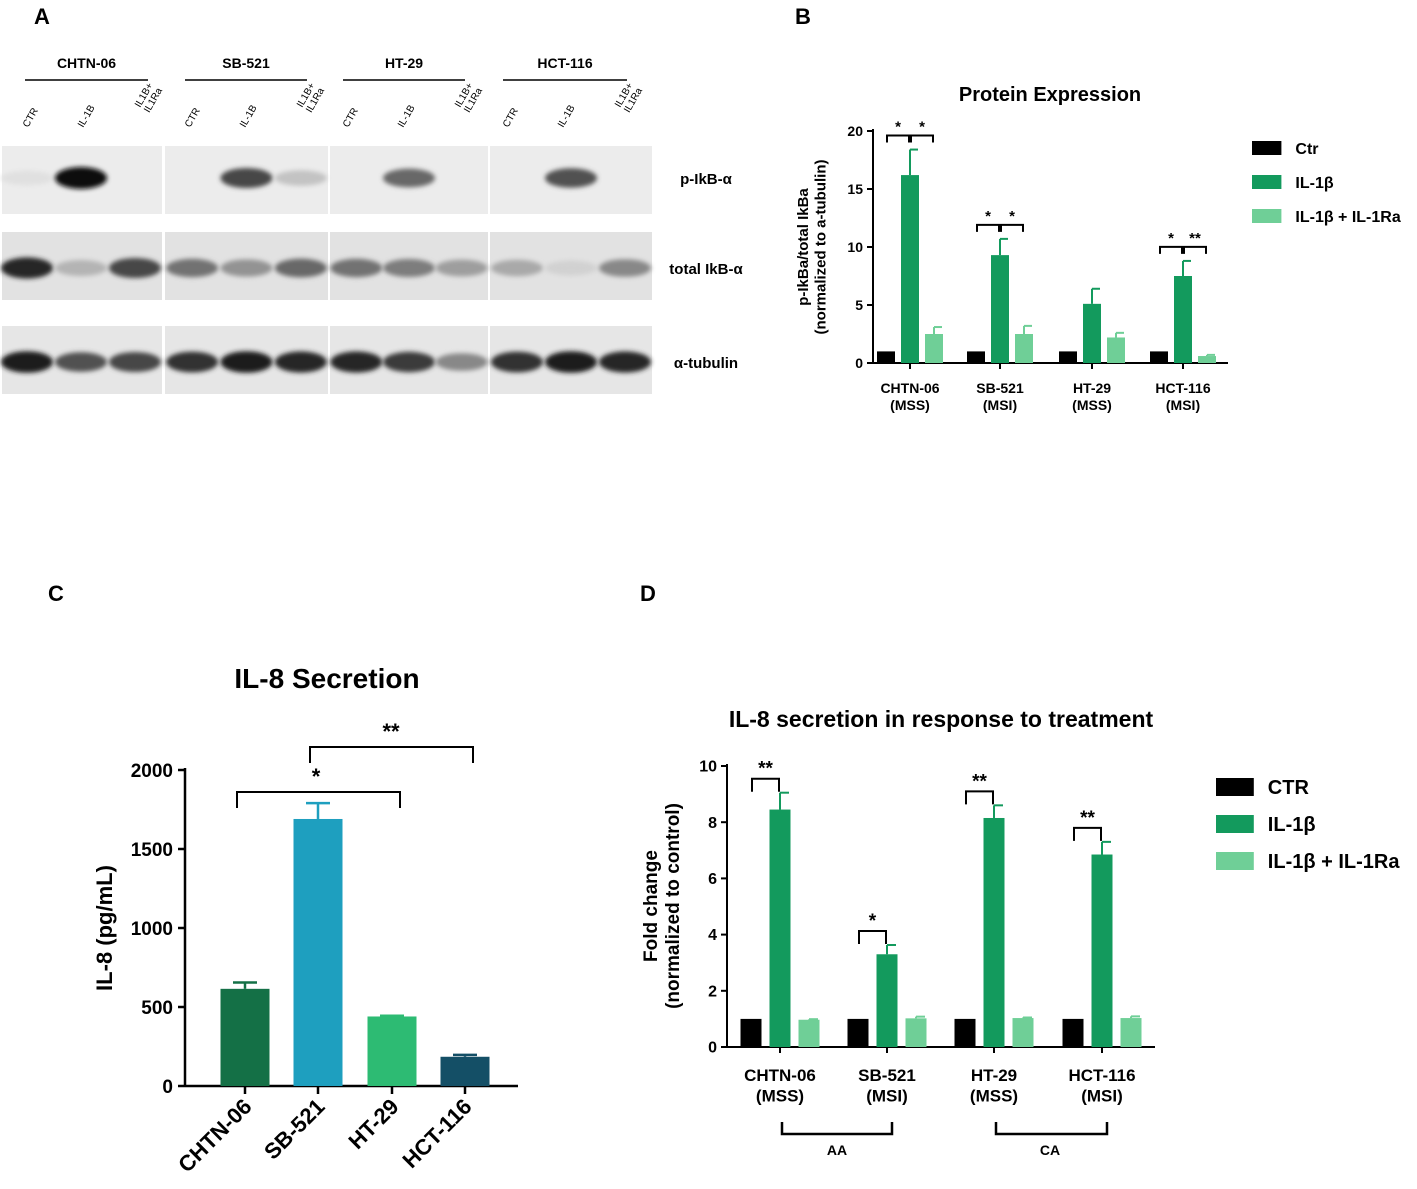 This screenshot has width=1417, height=1189. What do you see at coordinates (404, 63) in the screenshot?
I see `blot-header-ht-29: HT-29` at bounding box center [404, 63].